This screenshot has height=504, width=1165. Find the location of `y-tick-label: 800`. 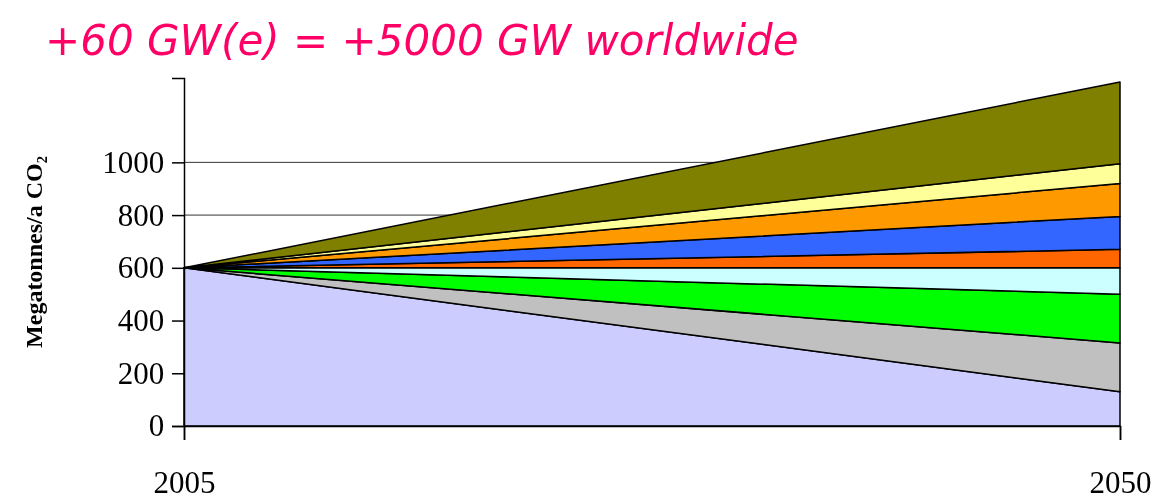

y-tick-label: 800 is located at coordinates (141, 215).